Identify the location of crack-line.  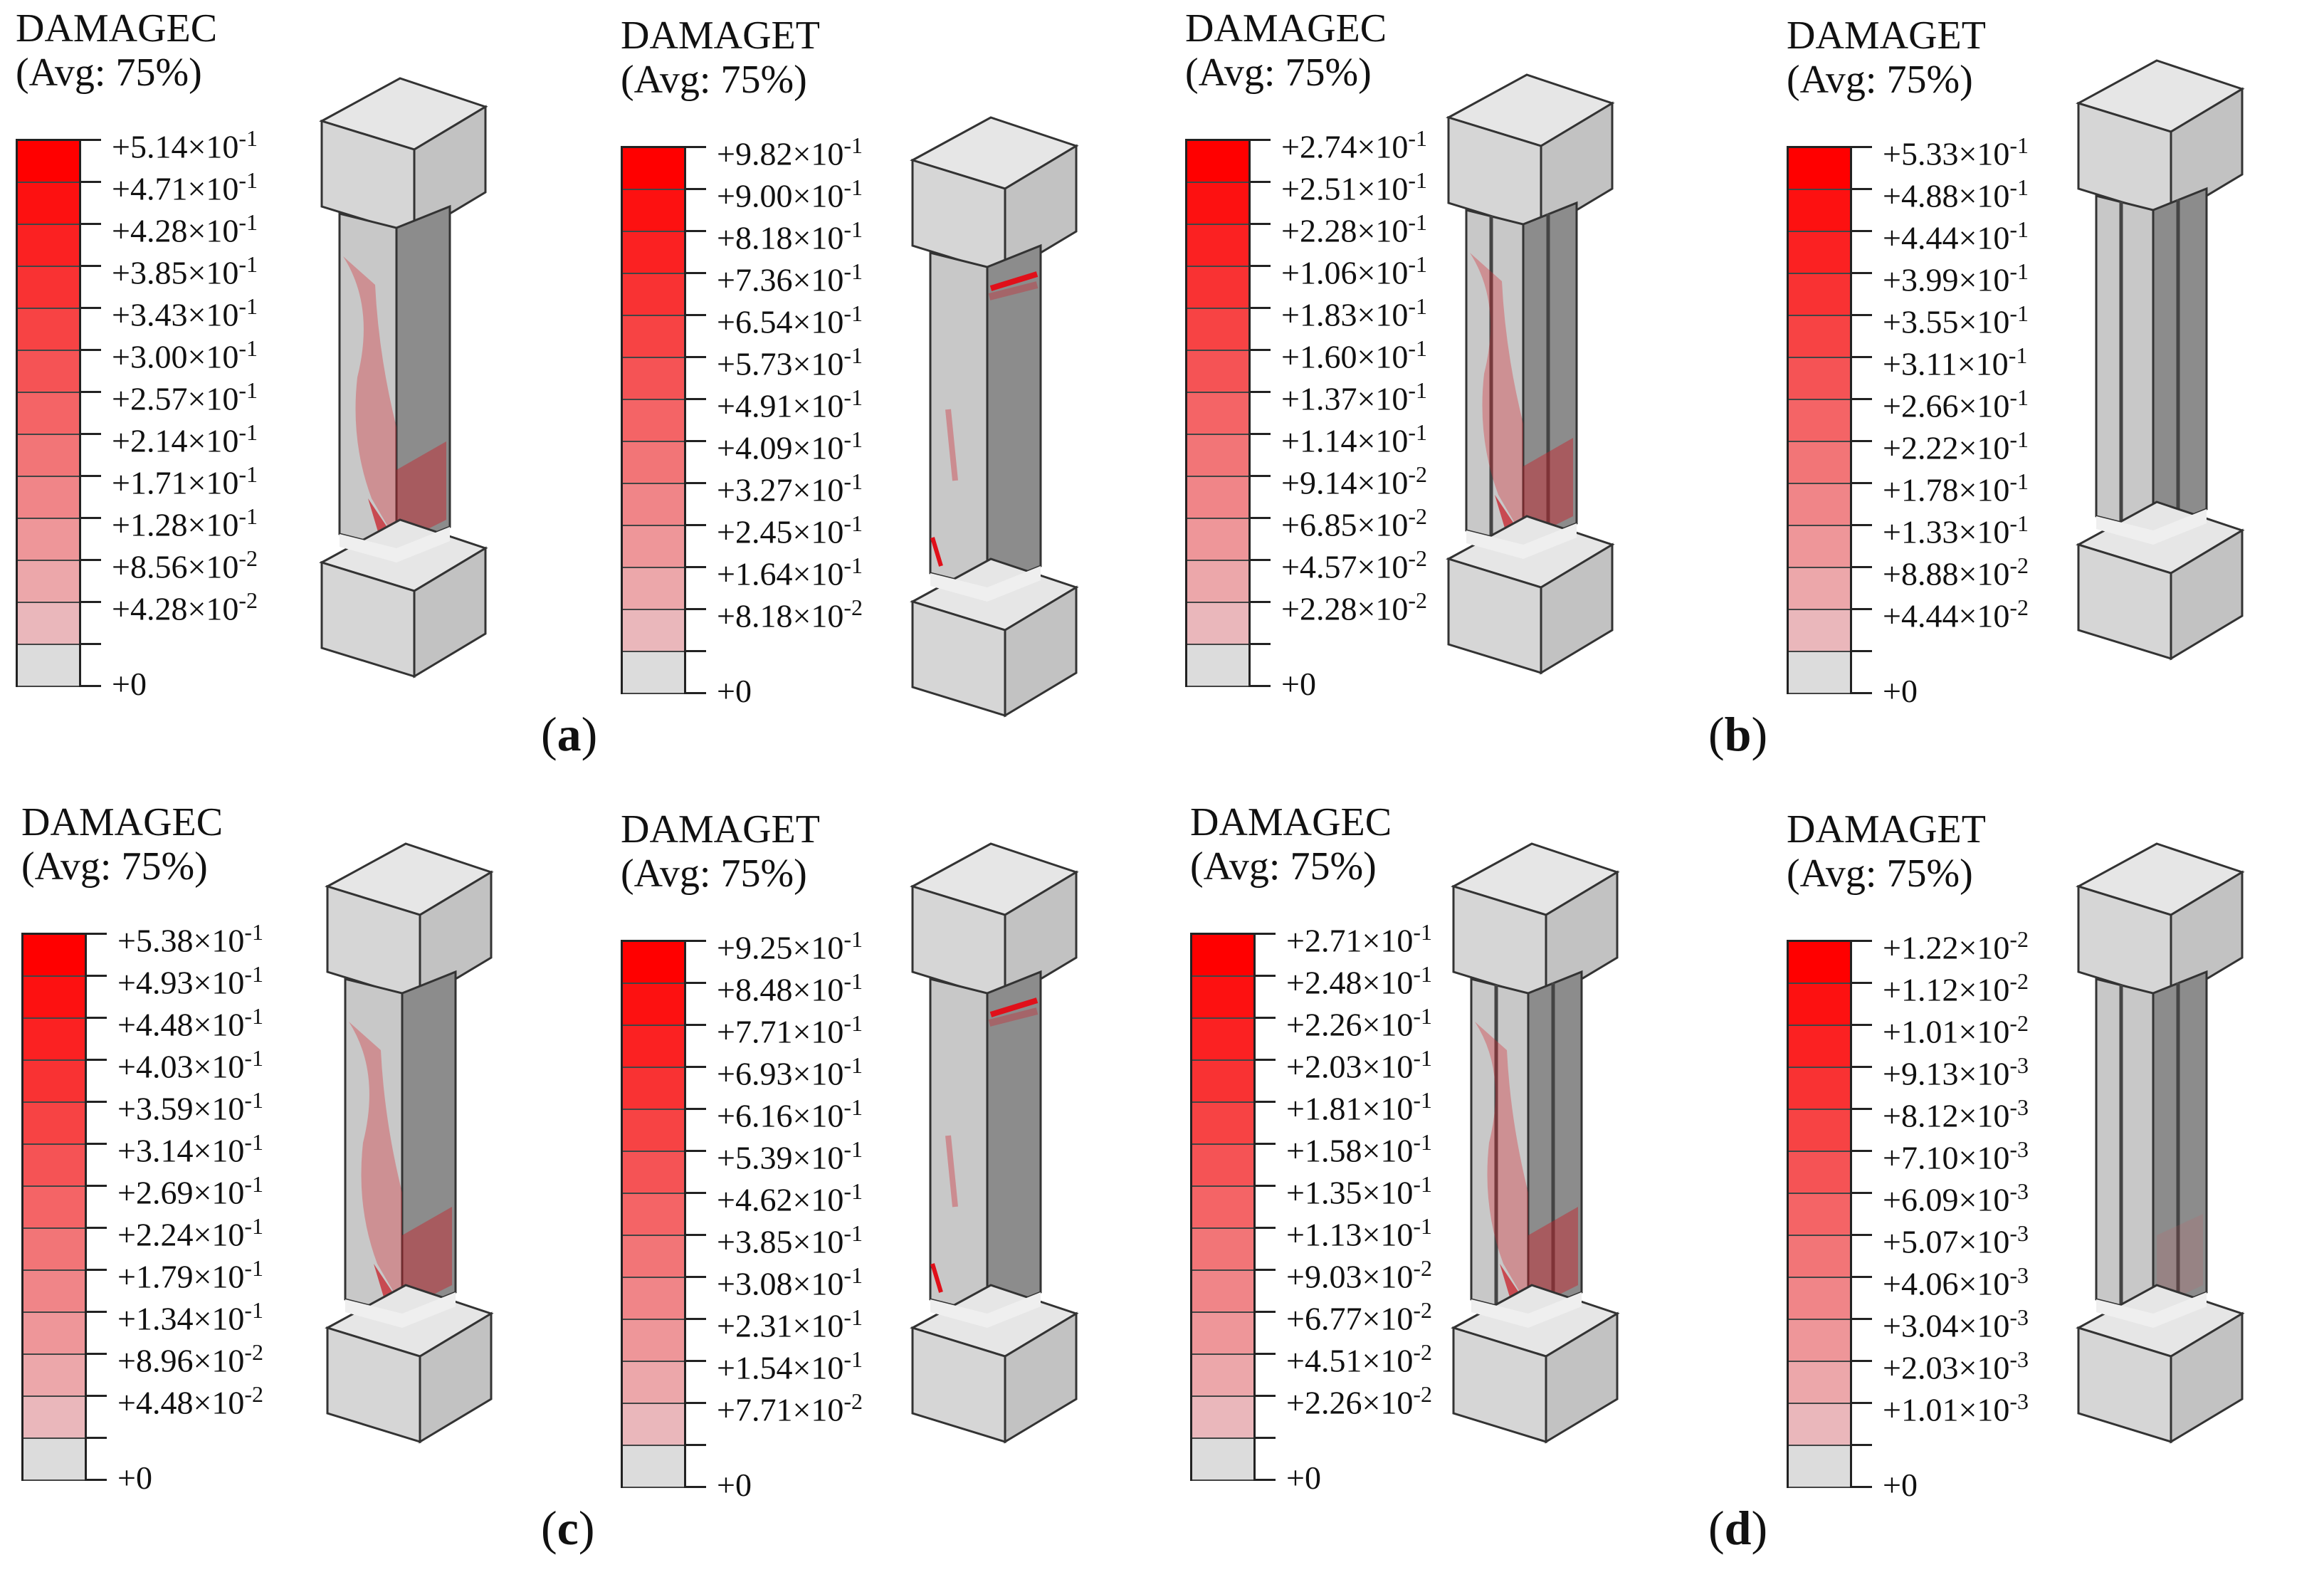
(1013, 1017).